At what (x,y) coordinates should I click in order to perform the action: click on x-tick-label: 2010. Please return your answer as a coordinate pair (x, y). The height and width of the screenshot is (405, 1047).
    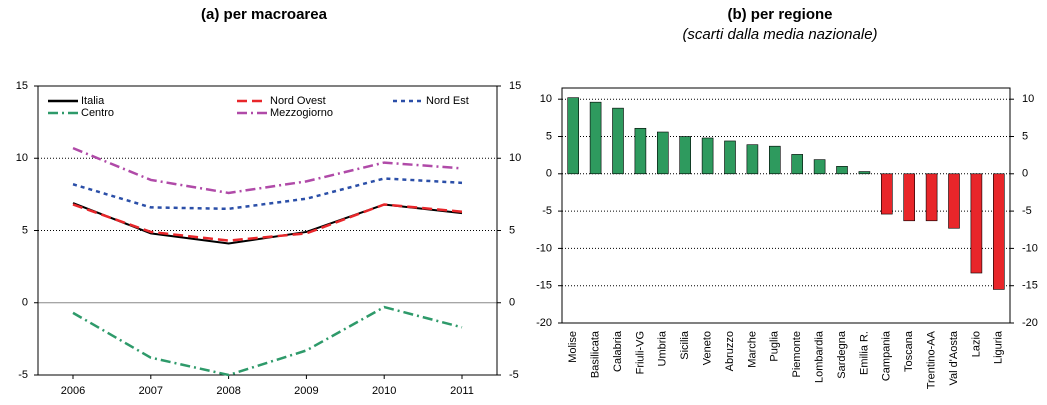
    Looking at the image, I should click on (384, 391).